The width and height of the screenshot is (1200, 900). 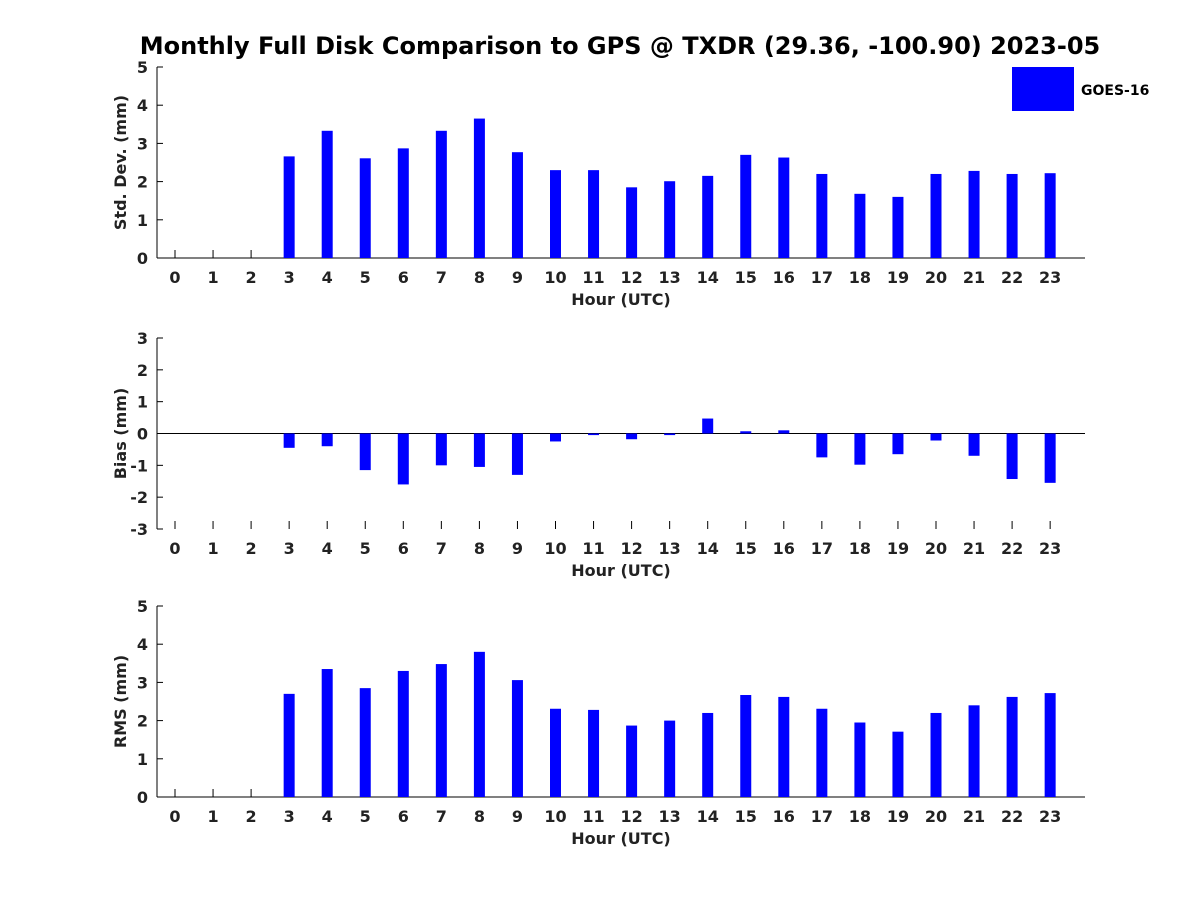 What do you see at coordinates (142, 182) in the screenshot?
I see `std-dev-ytick-label: 2` at bounding box center [142, 182].